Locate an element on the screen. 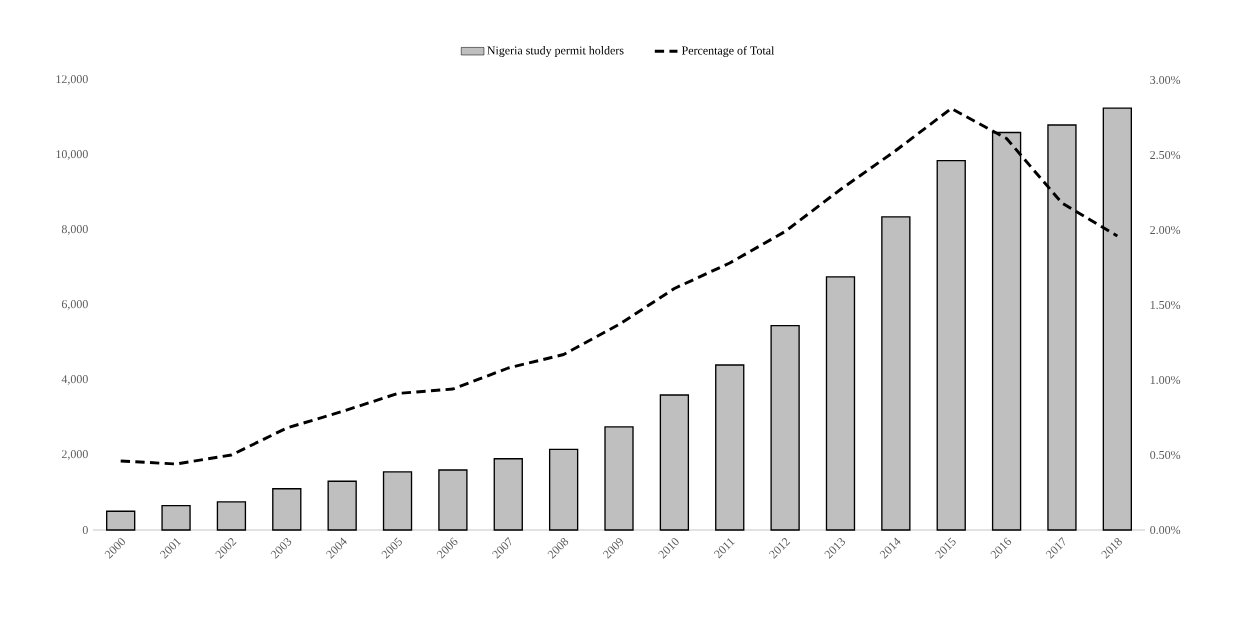 The image size is (1252, 624). y-tick-label: 10,000 is located at coordinates (72, 155).